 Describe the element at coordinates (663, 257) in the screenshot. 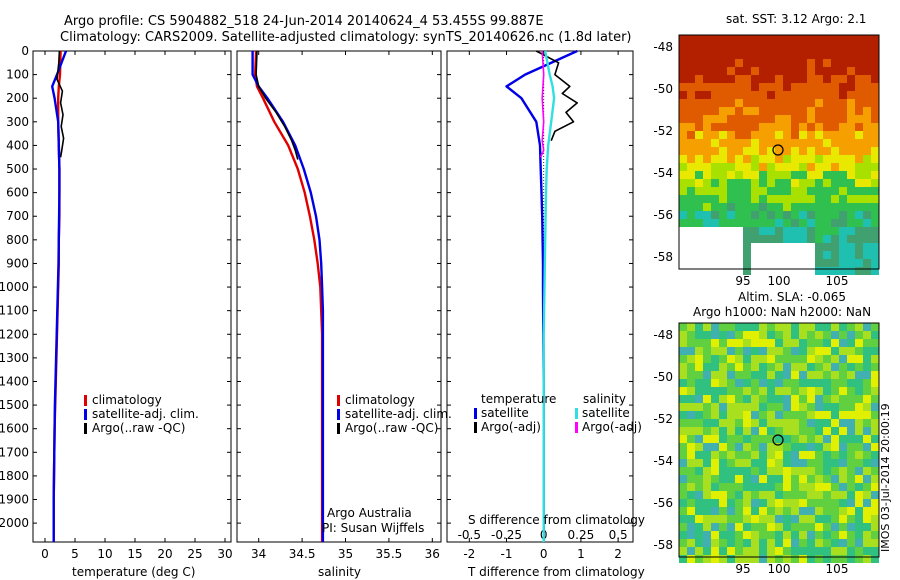

I see `sst-y-tick-label: -58` at that location.